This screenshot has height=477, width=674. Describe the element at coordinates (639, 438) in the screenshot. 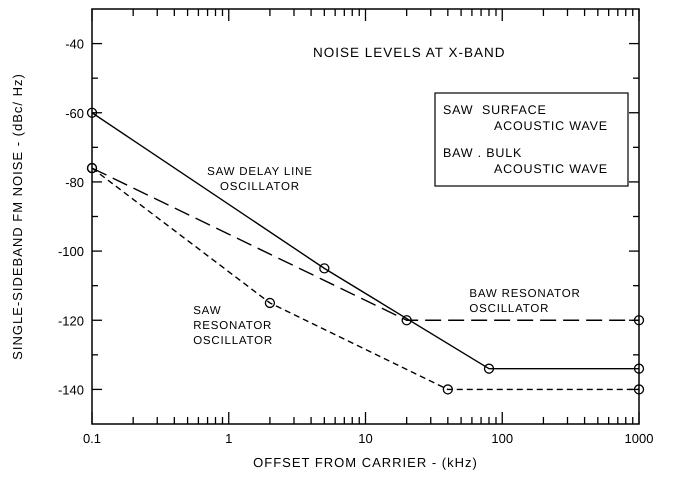

I see `x-tick-label: 1000` at that location.